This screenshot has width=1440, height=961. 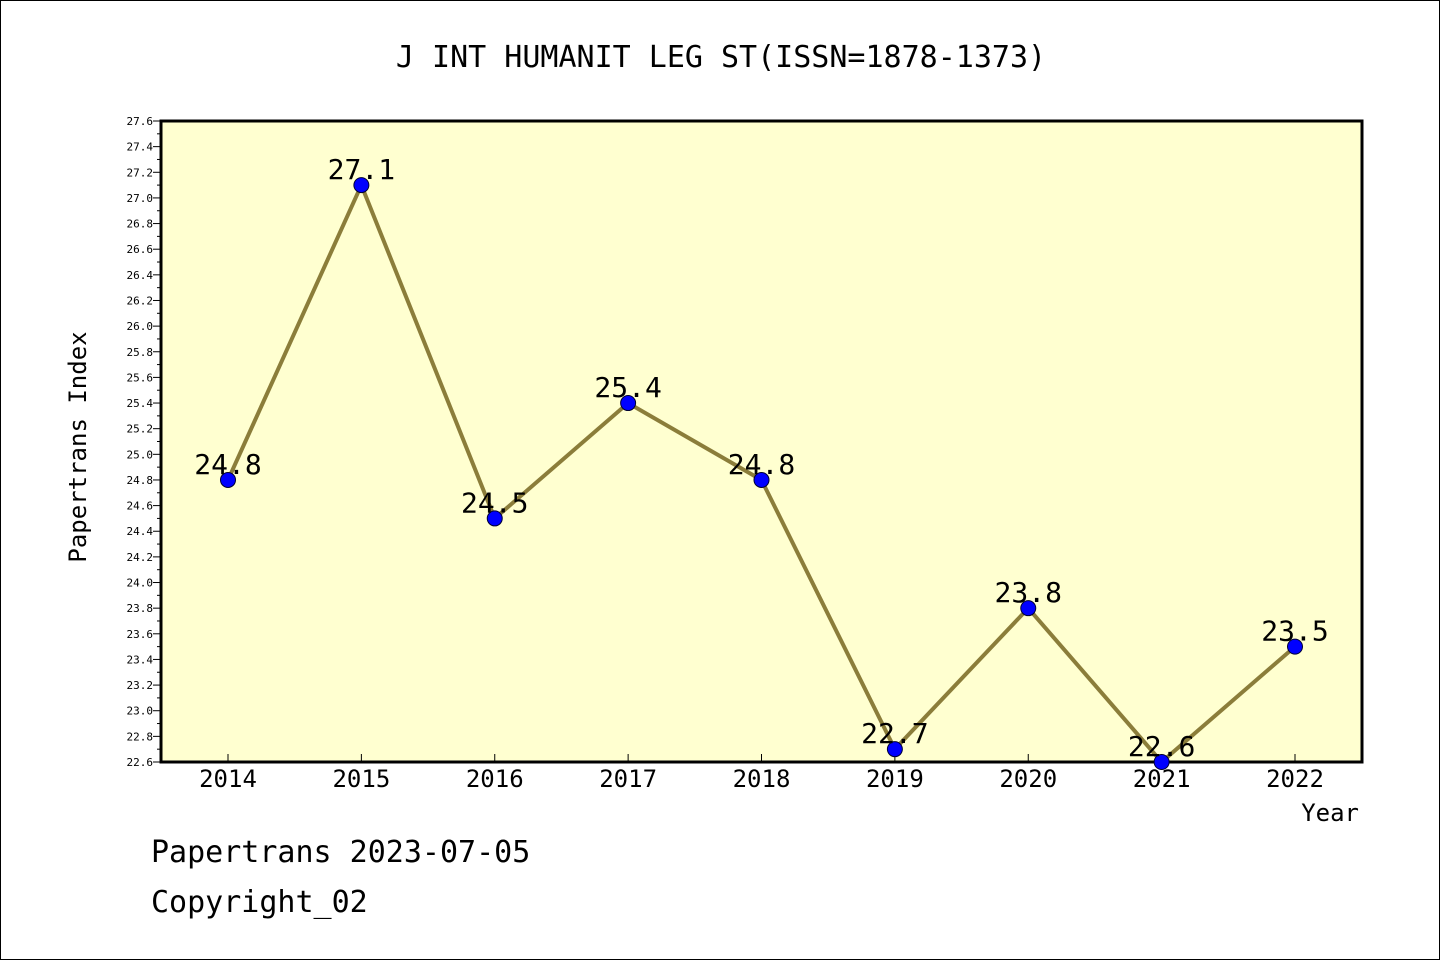 What do you see at coordinates (140, 224) in the screenshot?
I see `y-tick-label: 26.8` at bounding box center [140, 224].